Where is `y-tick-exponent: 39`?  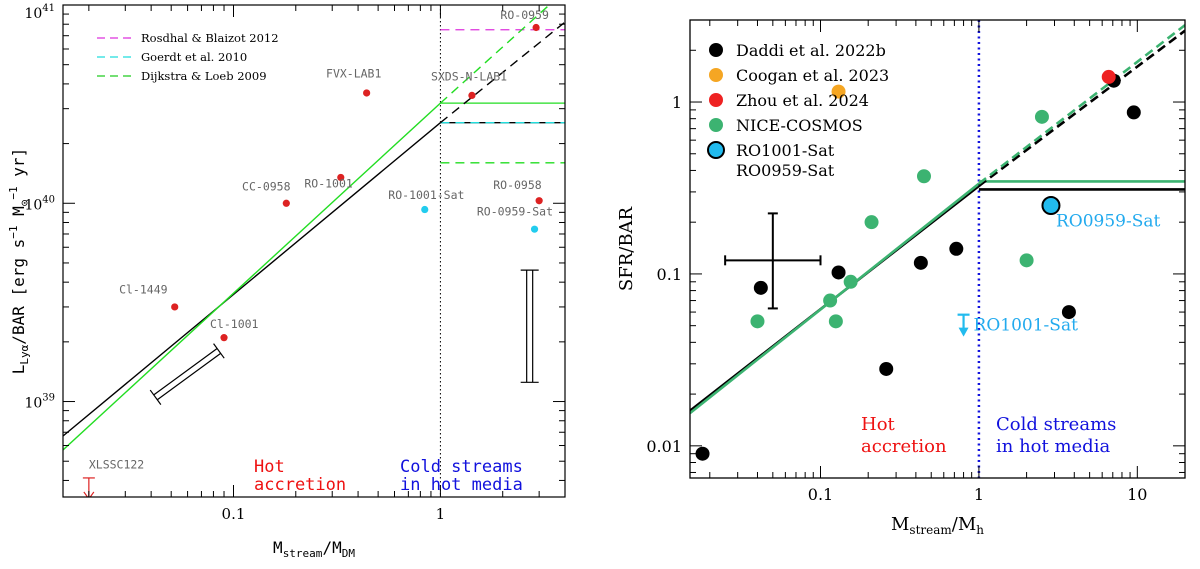
y-tick-exponent: 39 is located at coordinates (48, 398).